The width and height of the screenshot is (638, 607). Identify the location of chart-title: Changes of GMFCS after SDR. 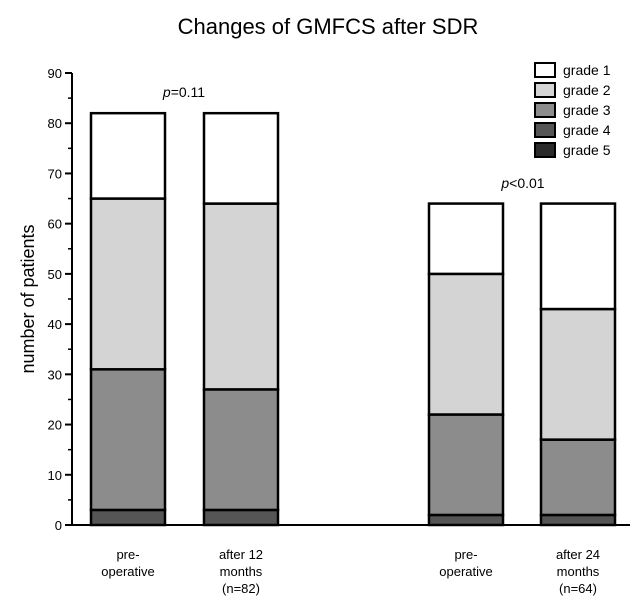
(328, 26).